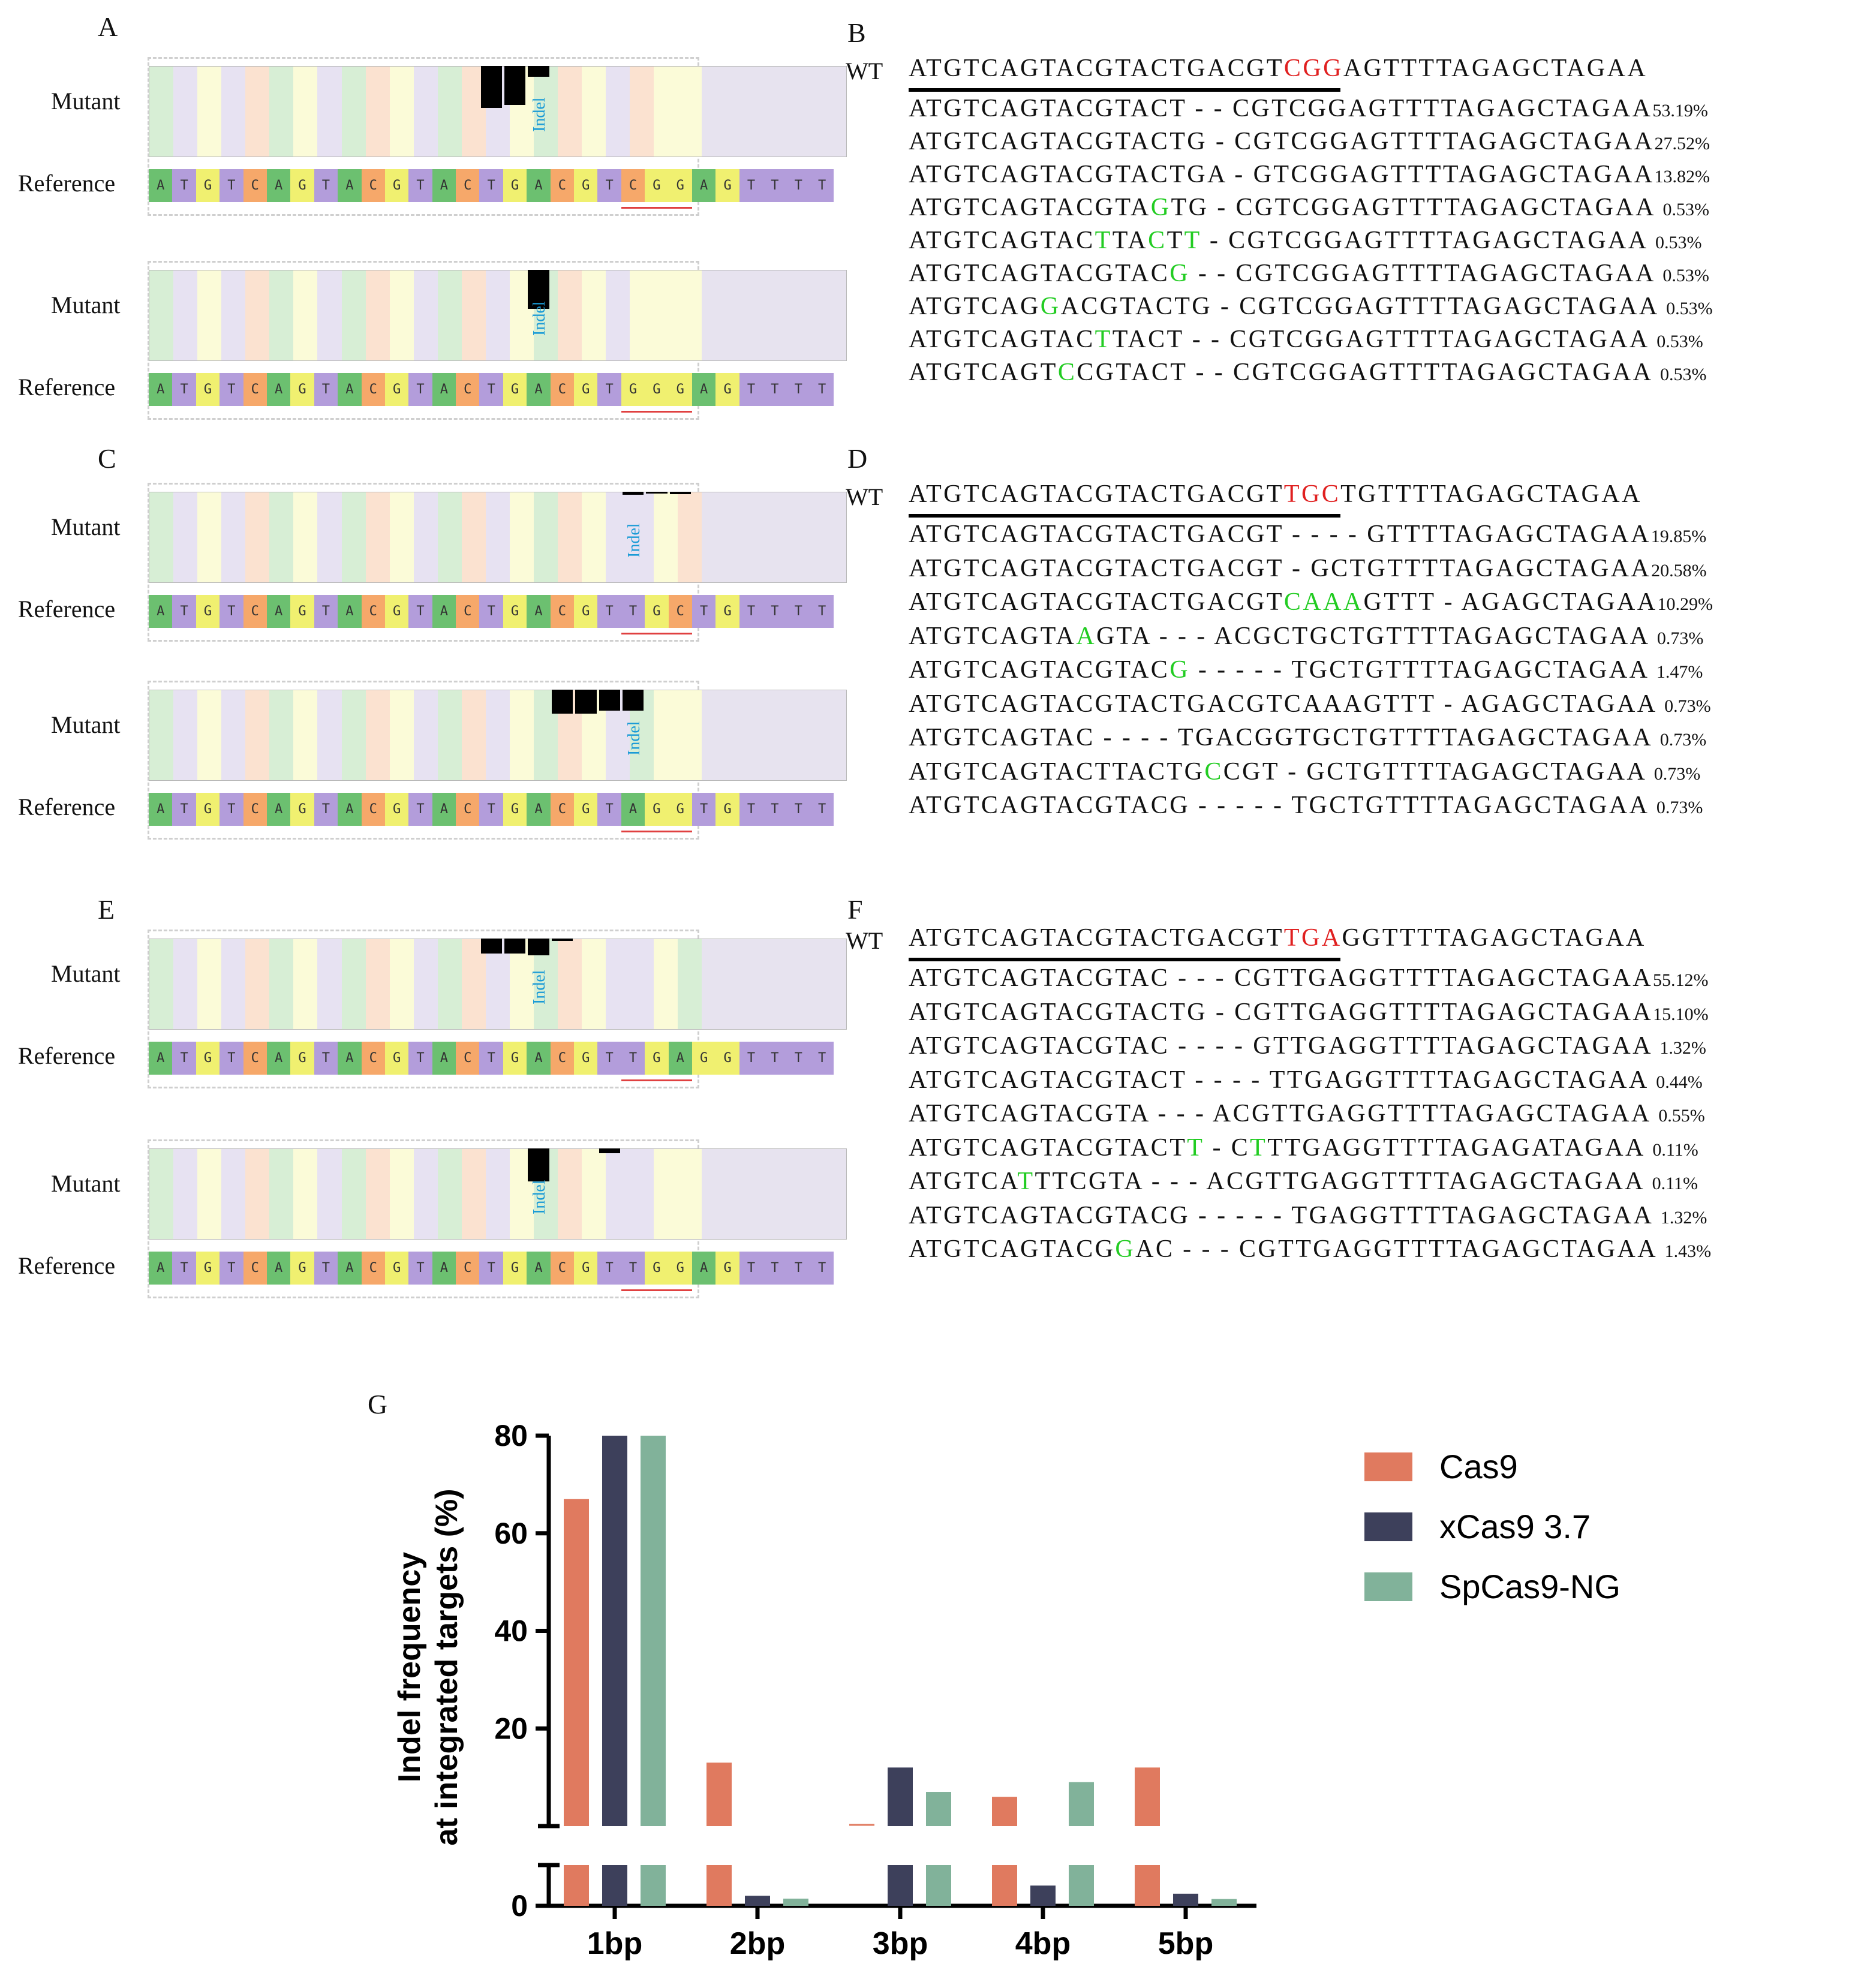 This screenshot has width=1858, height=1988. Describe the element at coordinates (1530, 1586) in the screenshot. I see `legend-label: SpCas9-NG` at that location.